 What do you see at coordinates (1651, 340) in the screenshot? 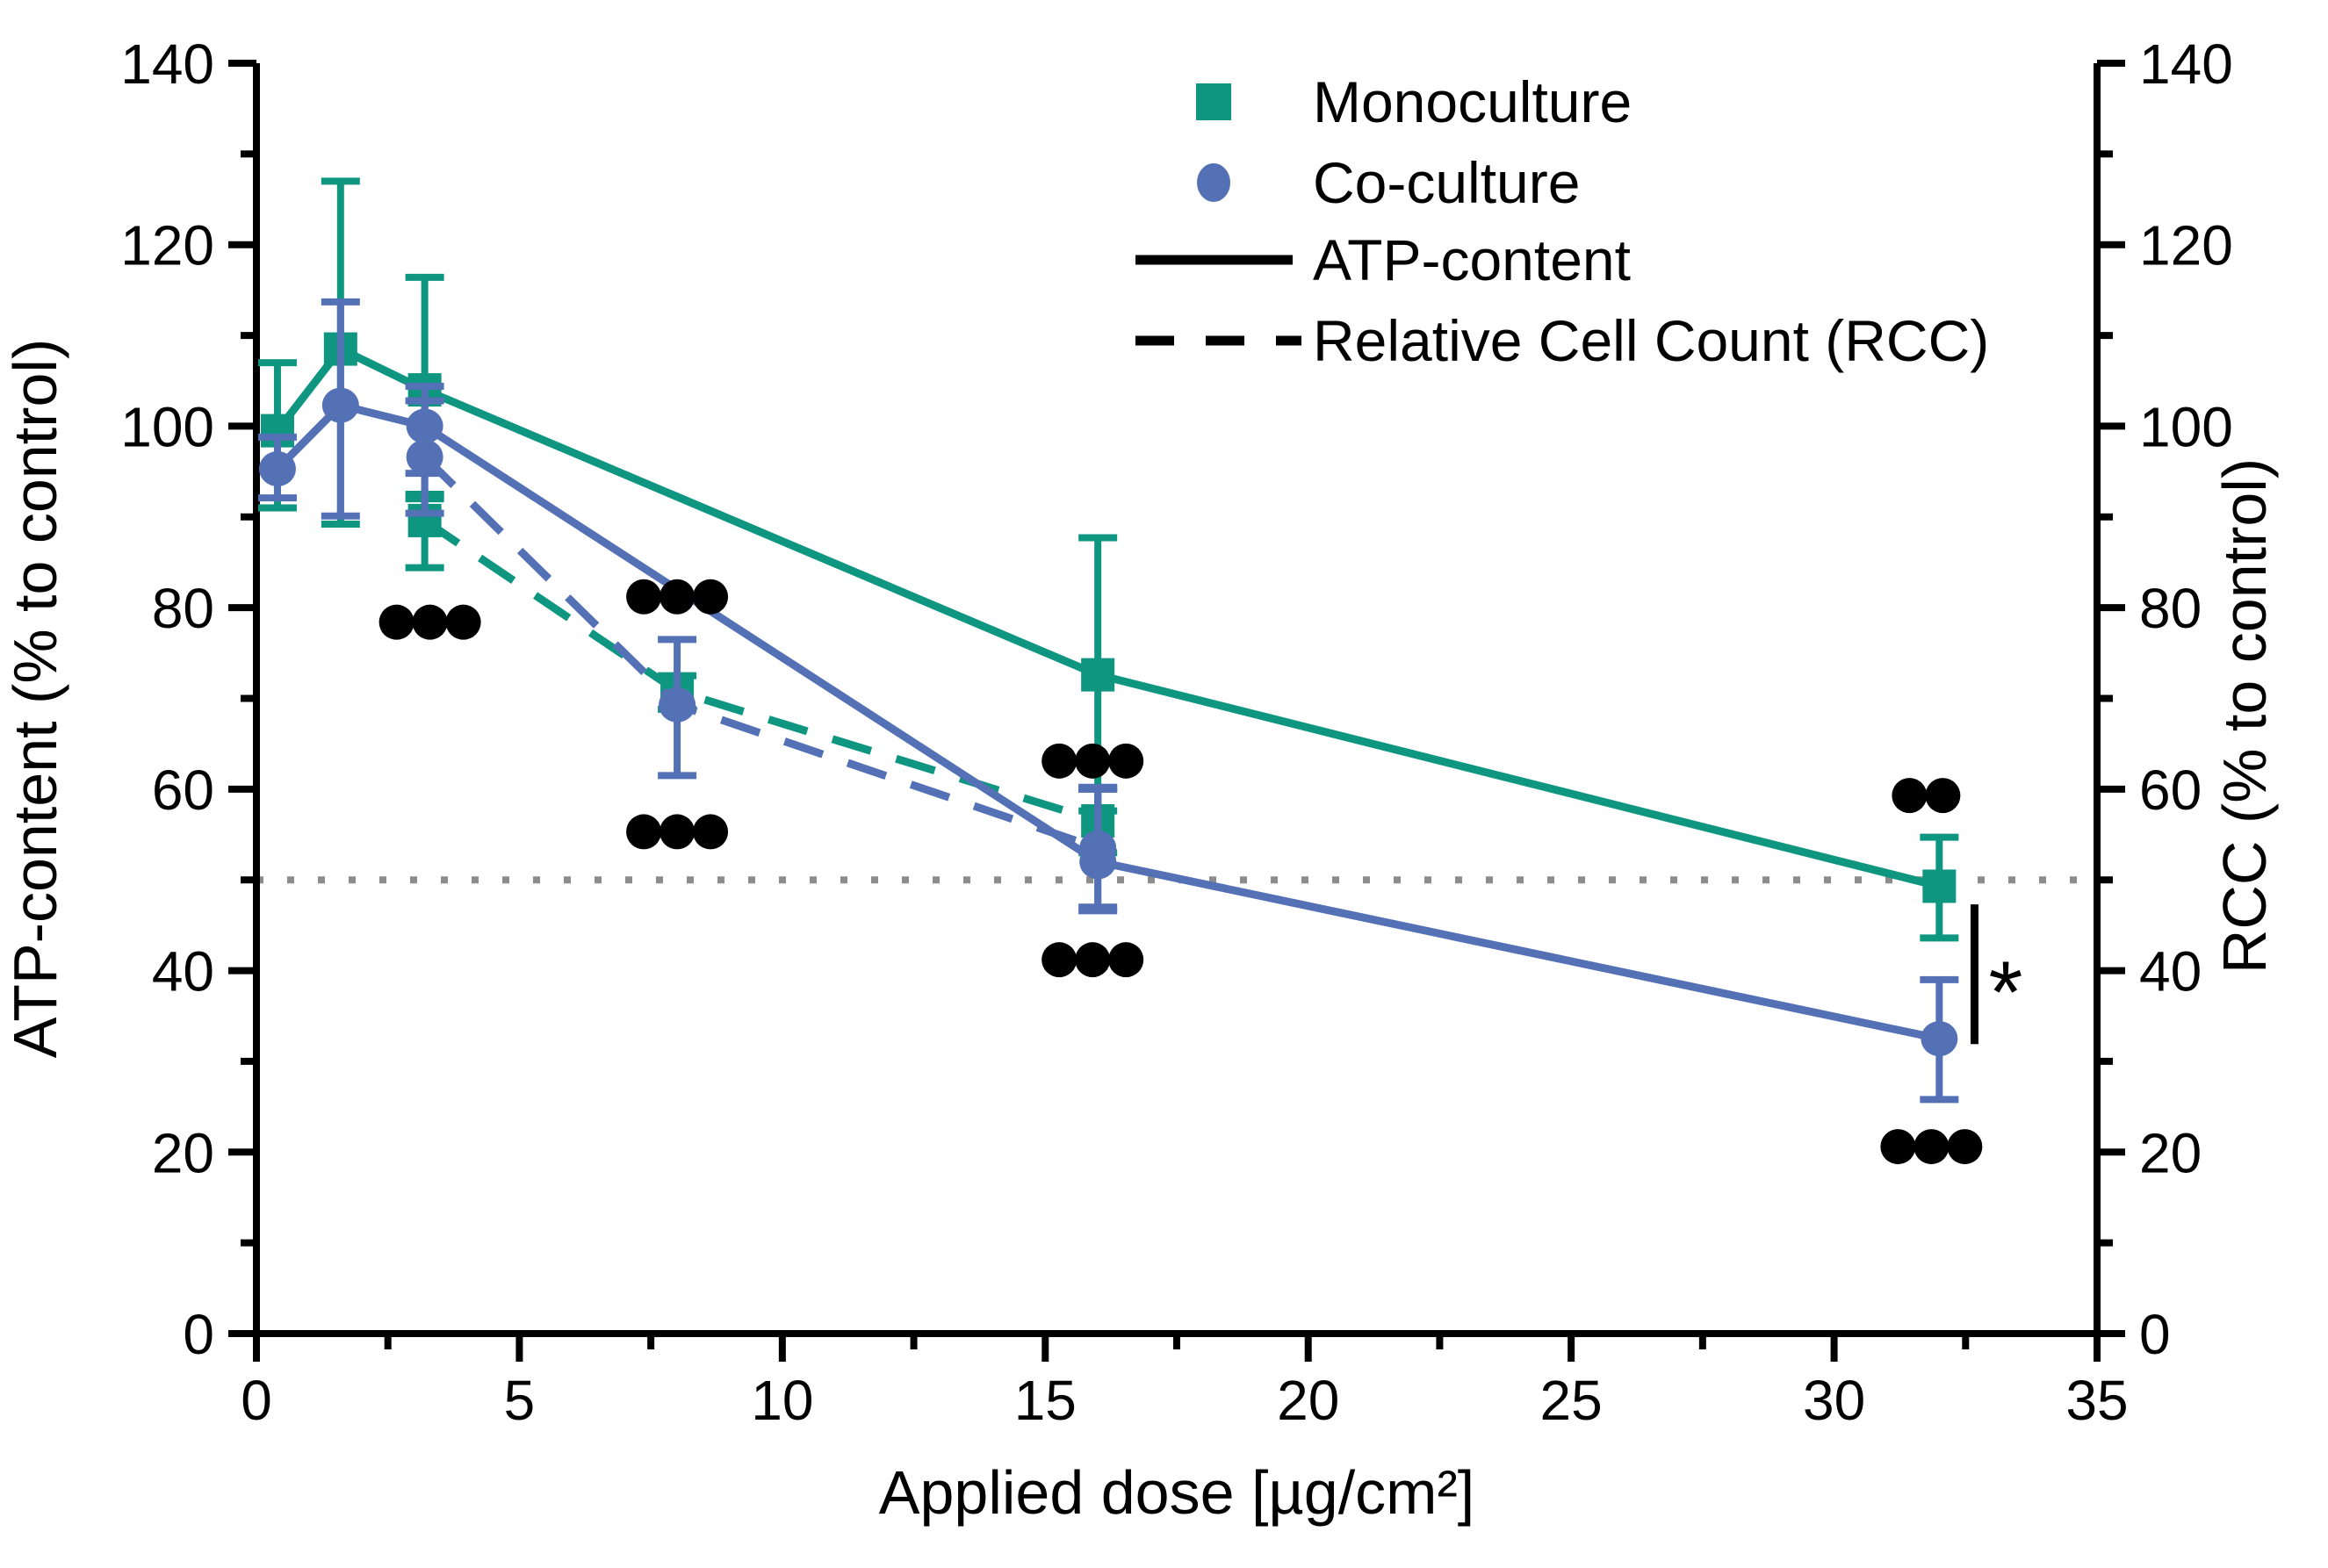
I see `legend-label: Relative Cell Count (RCC)` at bounding box center [1651, 340].